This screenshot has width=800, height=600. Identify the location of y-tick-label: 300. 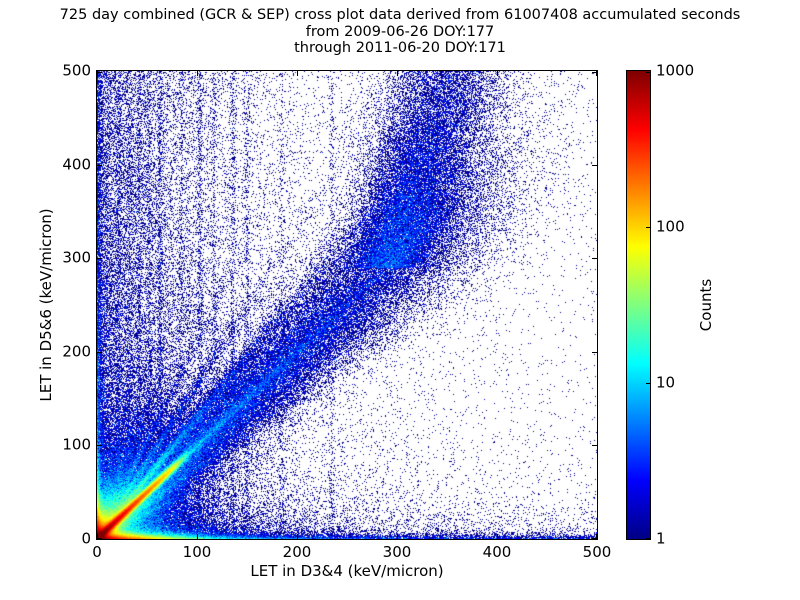
(76, 257).